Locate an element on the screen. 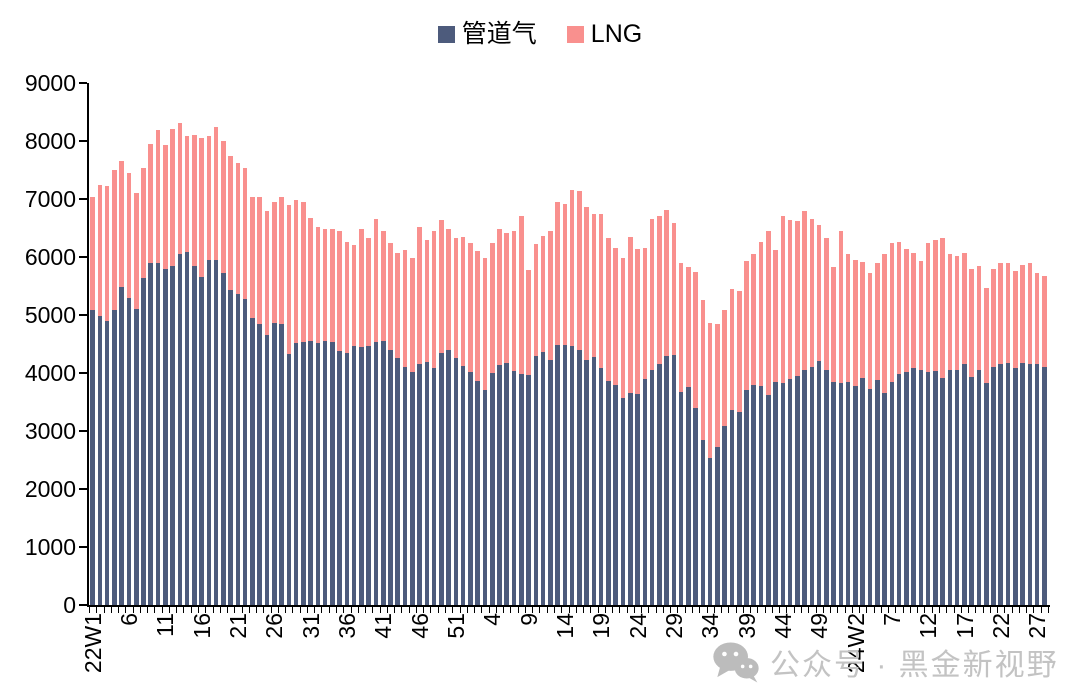  legend-label-lng: LNG is located at coordinates (616, 34).